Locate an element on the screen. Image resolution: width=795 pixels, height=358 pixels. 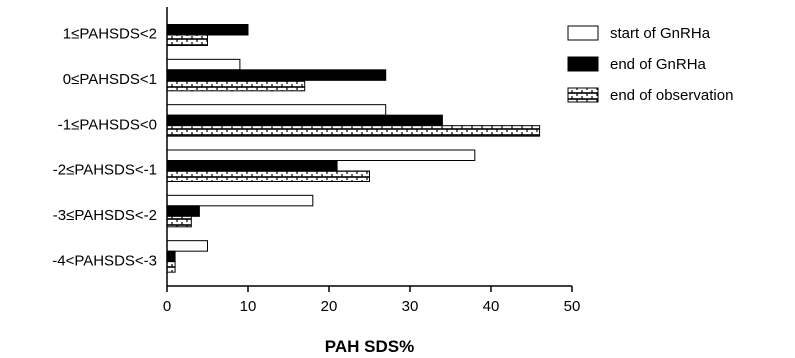
category-label: -2≤PAHSDS<-1 is located at coordinates (105, 170).